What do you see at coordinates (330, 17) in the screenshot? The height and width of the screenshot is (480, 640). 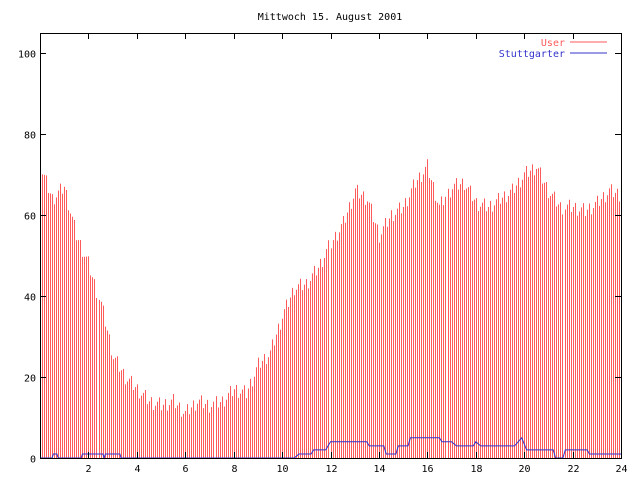 I see `chart-title: Mittwoch 15. August 2001` at bounding box center [330, 17].